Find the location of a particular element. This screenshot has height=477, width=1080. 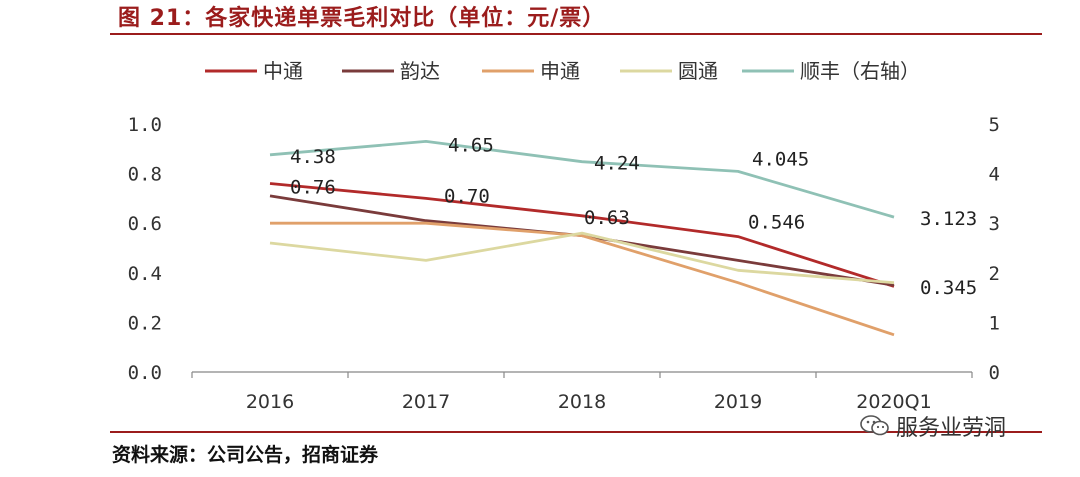

data-label: 0.63 is located at coordinates (607, 218).